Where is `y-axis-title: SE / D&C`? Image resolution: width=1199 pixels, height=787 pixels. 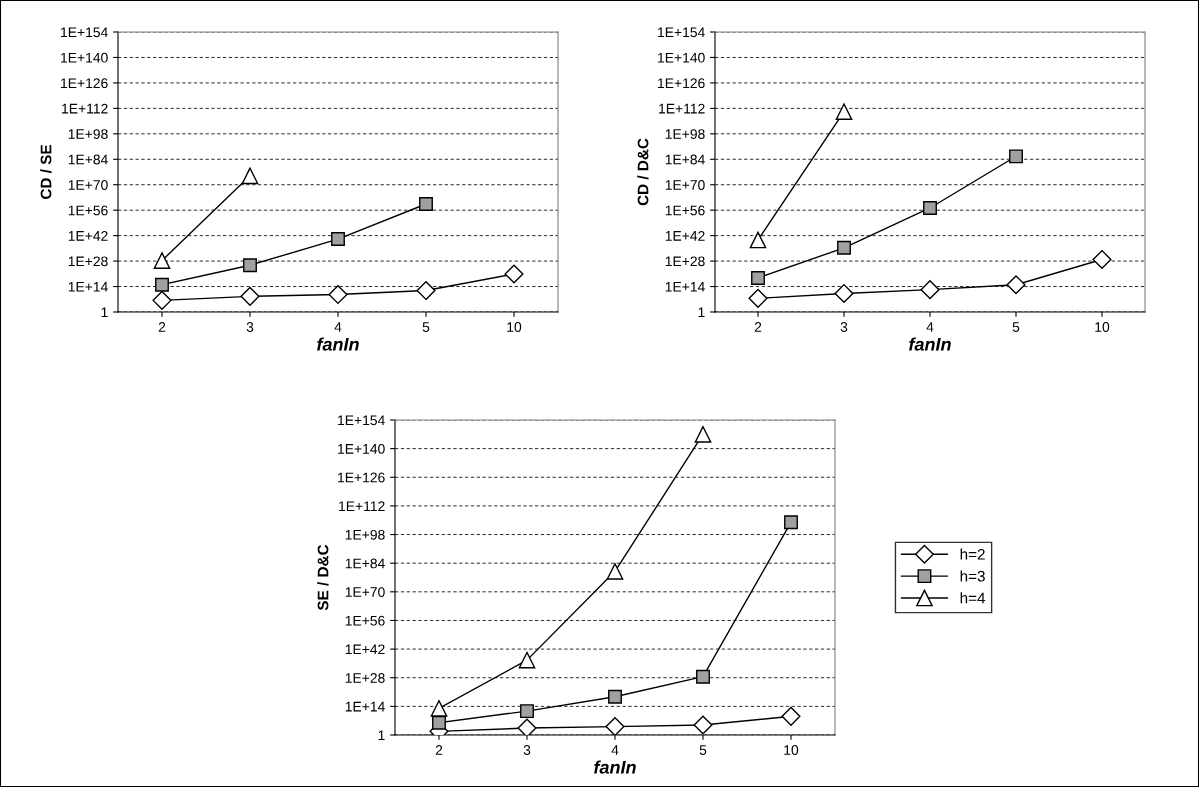
y-axis-title: SE / D&C is located at coordinates (323, 577).